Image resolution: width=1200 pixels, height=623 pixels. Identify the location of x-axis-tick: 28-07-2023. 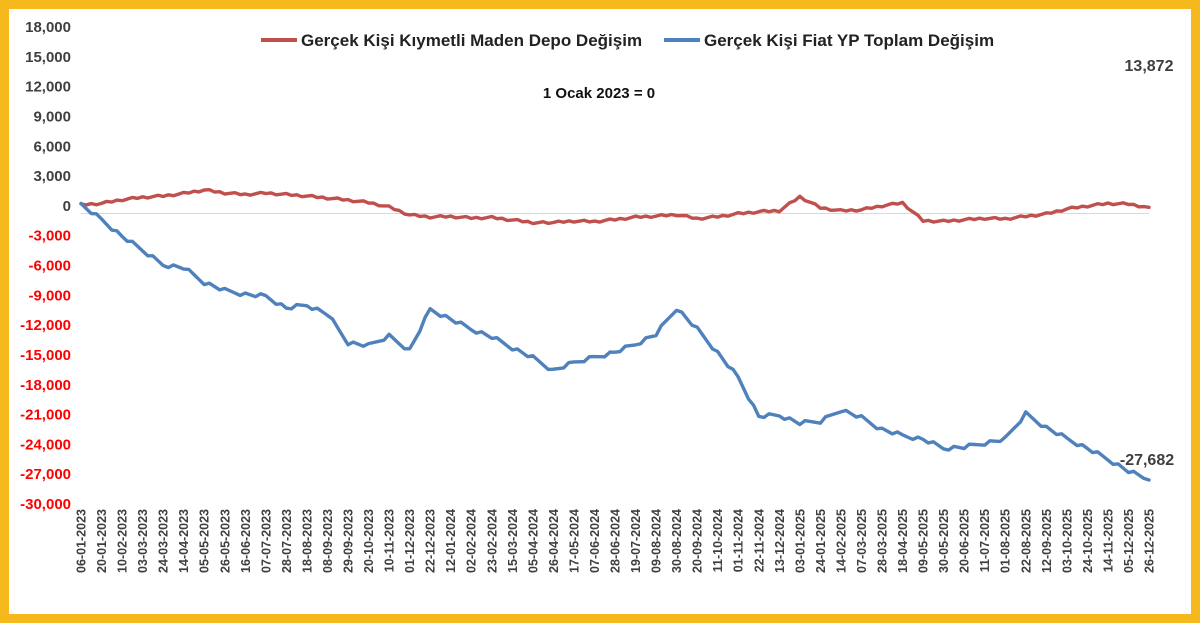
(287, 541).